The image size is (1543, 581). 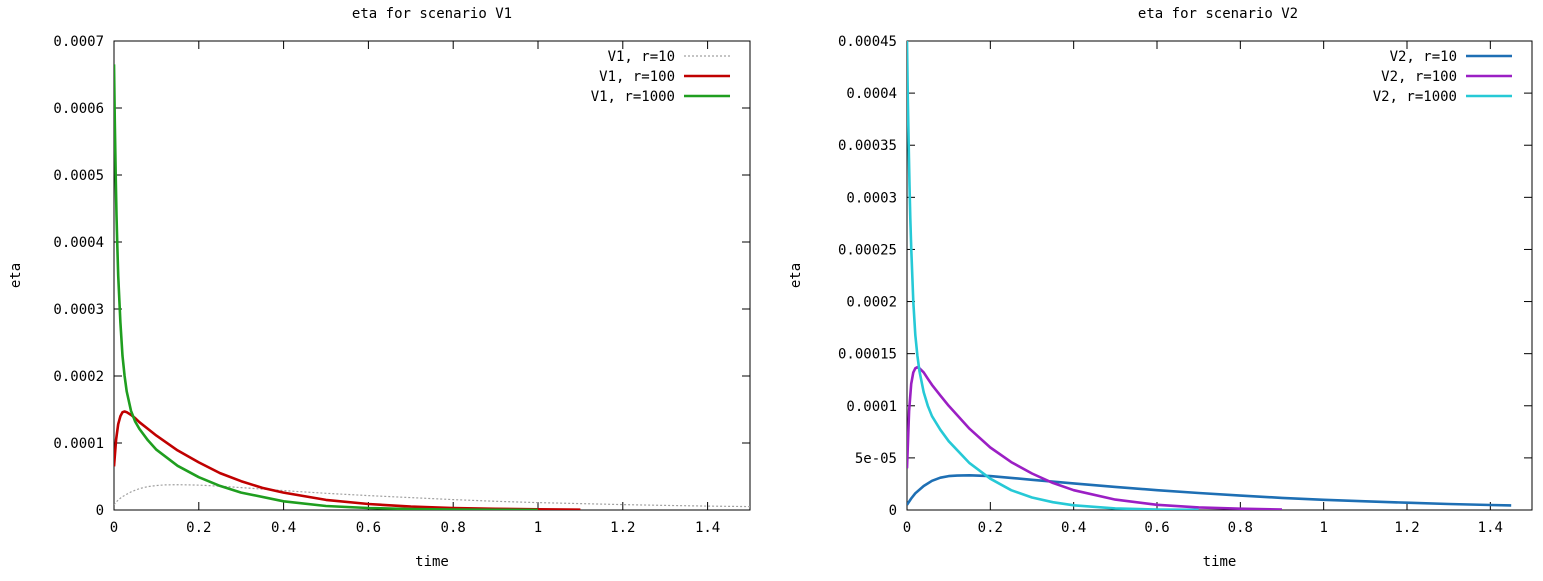 What do you see at coordinates (16, 275) in the screenshot?
I see `chart-1-y-axis-label: eta` at bounding box center [16, 275].